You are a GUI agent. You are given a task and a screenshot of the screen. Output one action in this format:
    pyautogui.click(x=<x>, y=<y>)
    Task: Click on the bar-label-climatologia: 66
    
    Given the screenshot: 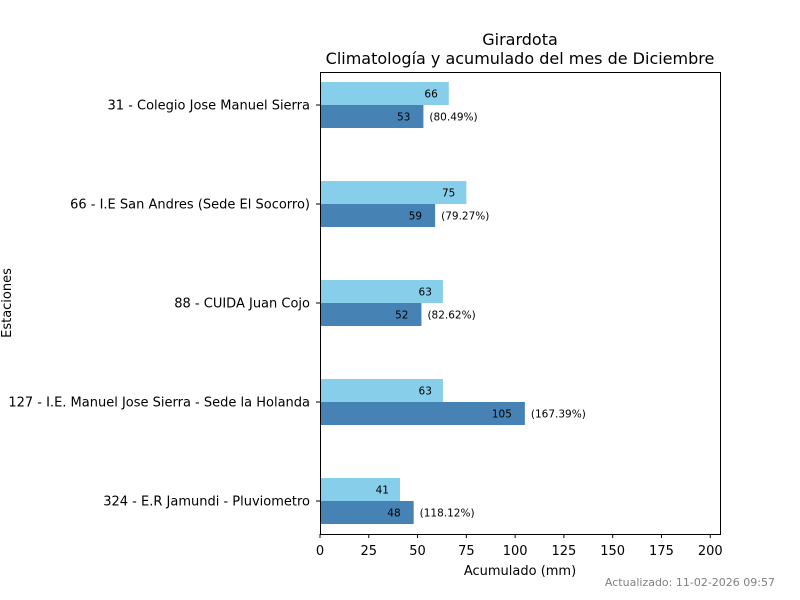 What is the action you would take?
    pyautogui.click(x=431, y=95)
    